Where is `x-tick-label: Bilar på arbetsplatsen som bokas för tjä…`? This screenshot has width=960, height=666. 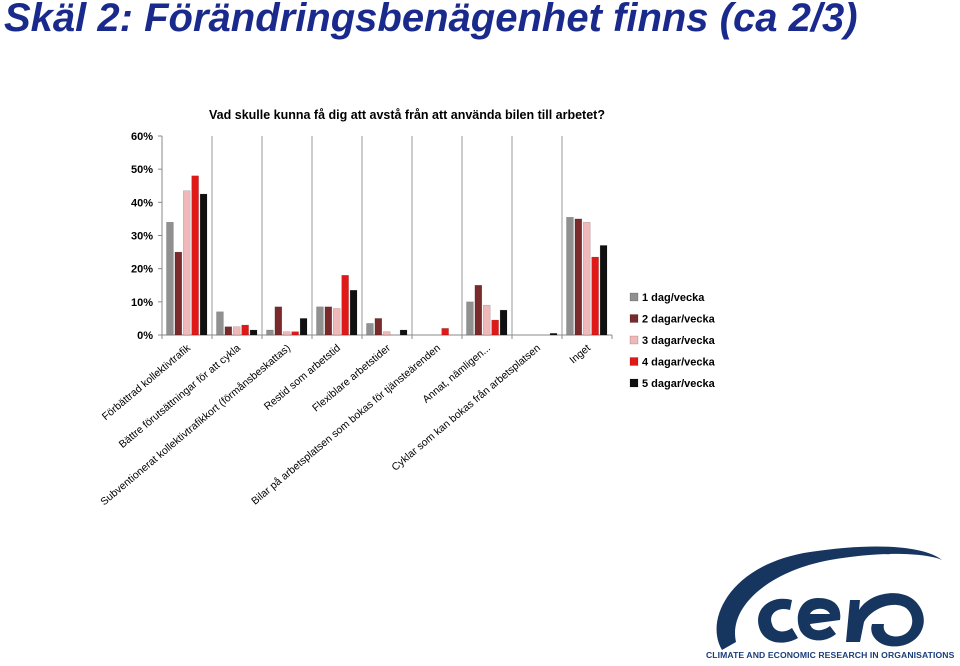 x-tick-label: Bilar på arbetsplatsen som bokas för tjä… is located at coordinates (346, 424).